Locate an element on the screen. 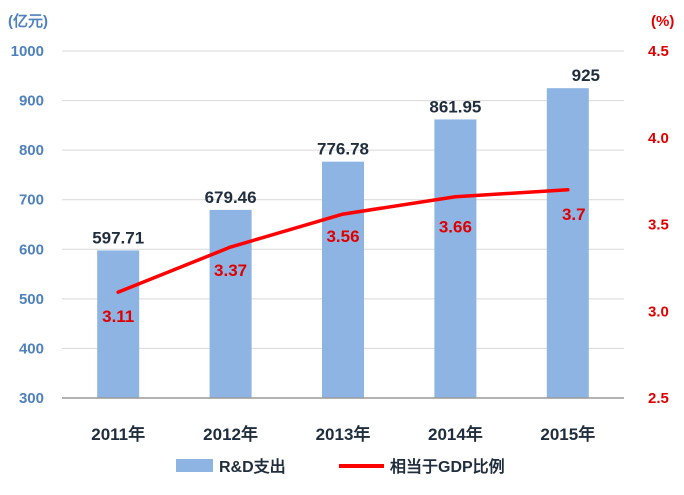 Image resolution: width=684 pixels, height=495 pixels. bar-value-label: 776.78 is located at coordinates (343, 149).